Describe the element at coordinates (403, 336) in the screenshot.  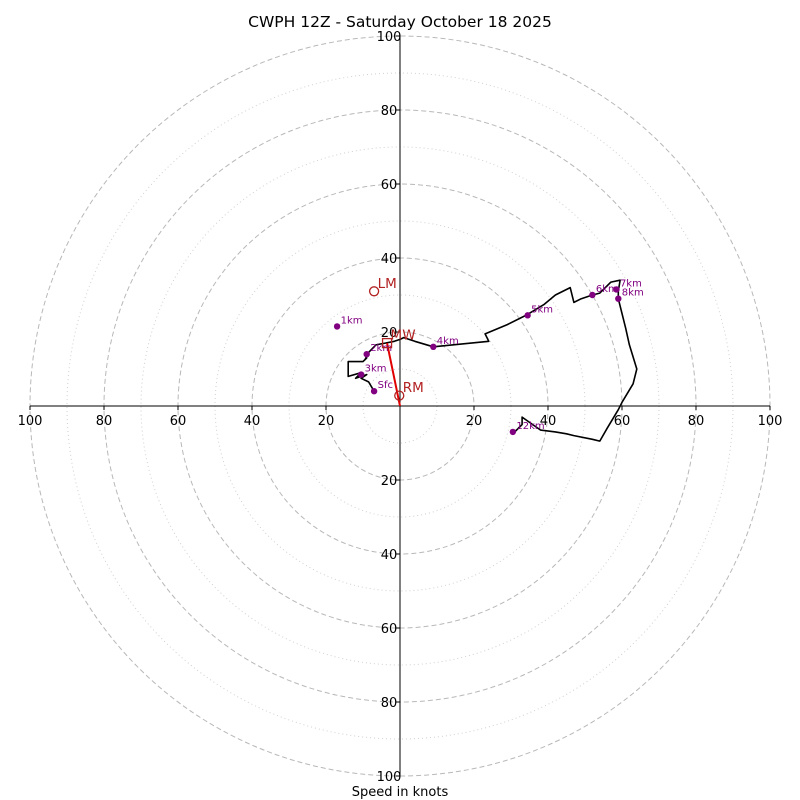
I see `storm-motion-mw-label: MW` at that location.